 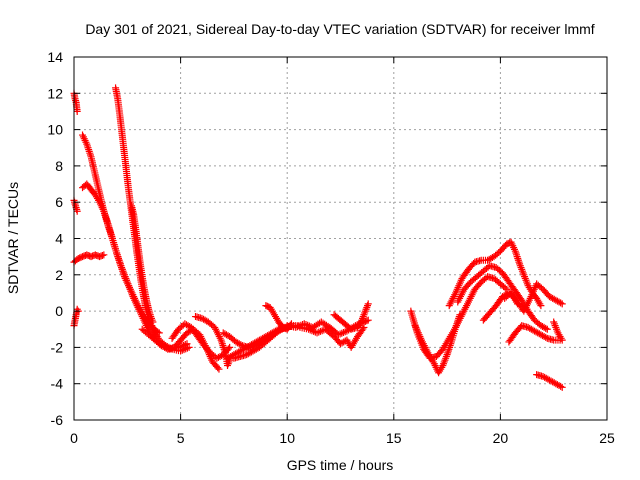 I want to click on x-tick-label: 10, so click(x=287, y=438).